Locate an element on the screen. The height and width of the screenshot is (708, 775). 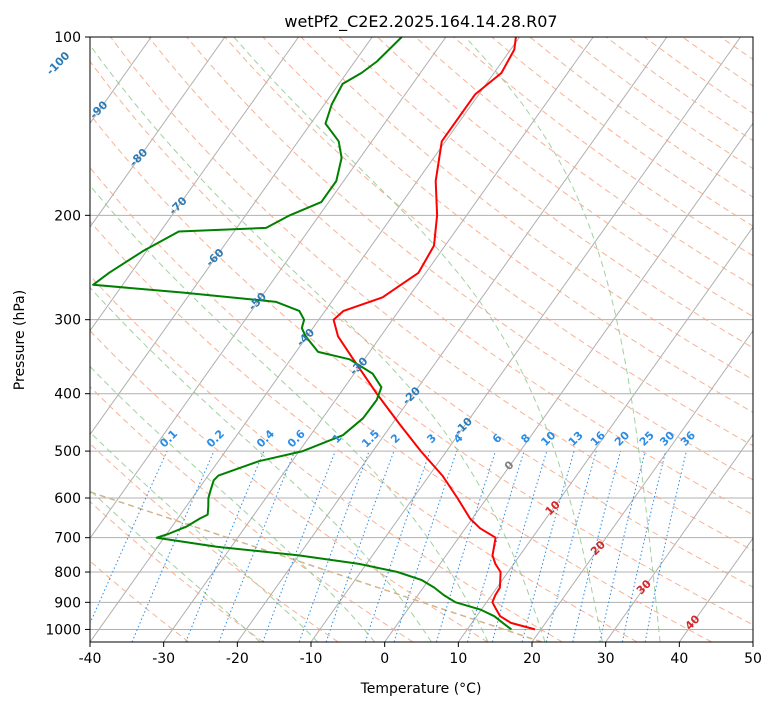
x-tick-label: 10 is located at coordinates (458, 659).